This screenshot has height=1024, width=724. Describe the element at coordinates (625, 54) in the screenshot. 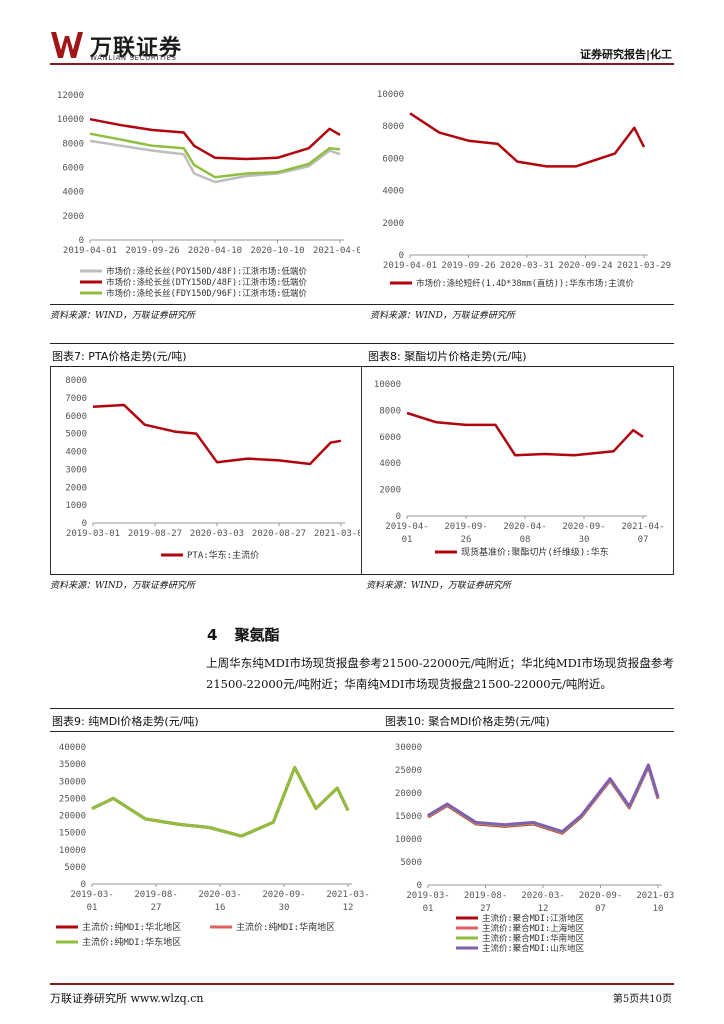

I see `report-type: 证券研究报告|化工` at that location.